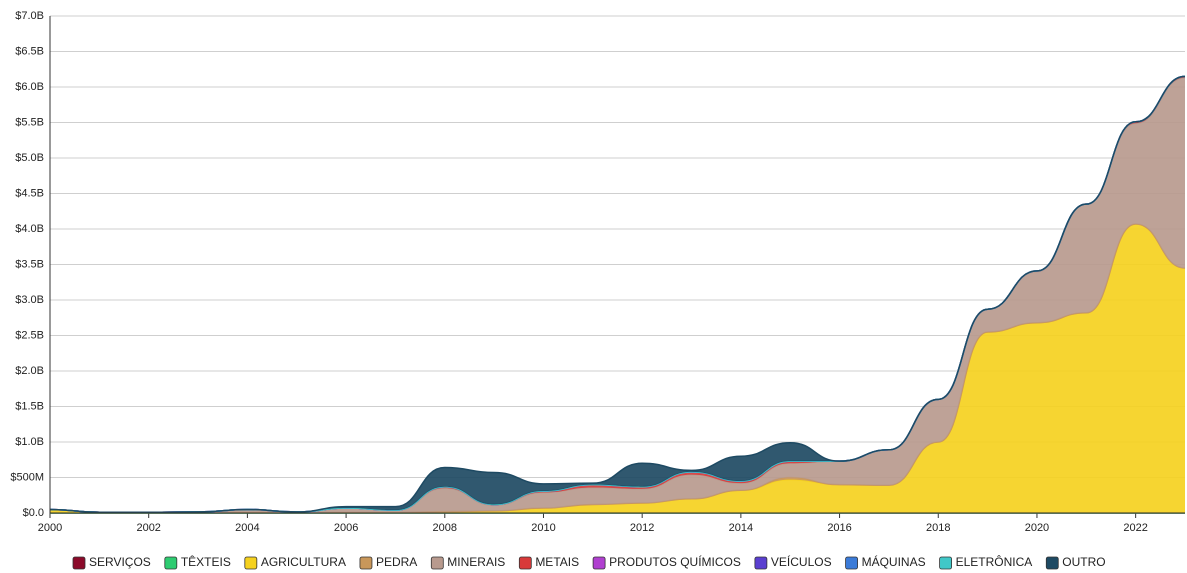 The image size is (1187, 573). What do you see at coordinates (543, 528) in the screenshot?
I see `x-tick-label: 2010` at bounding box center [543, 528].